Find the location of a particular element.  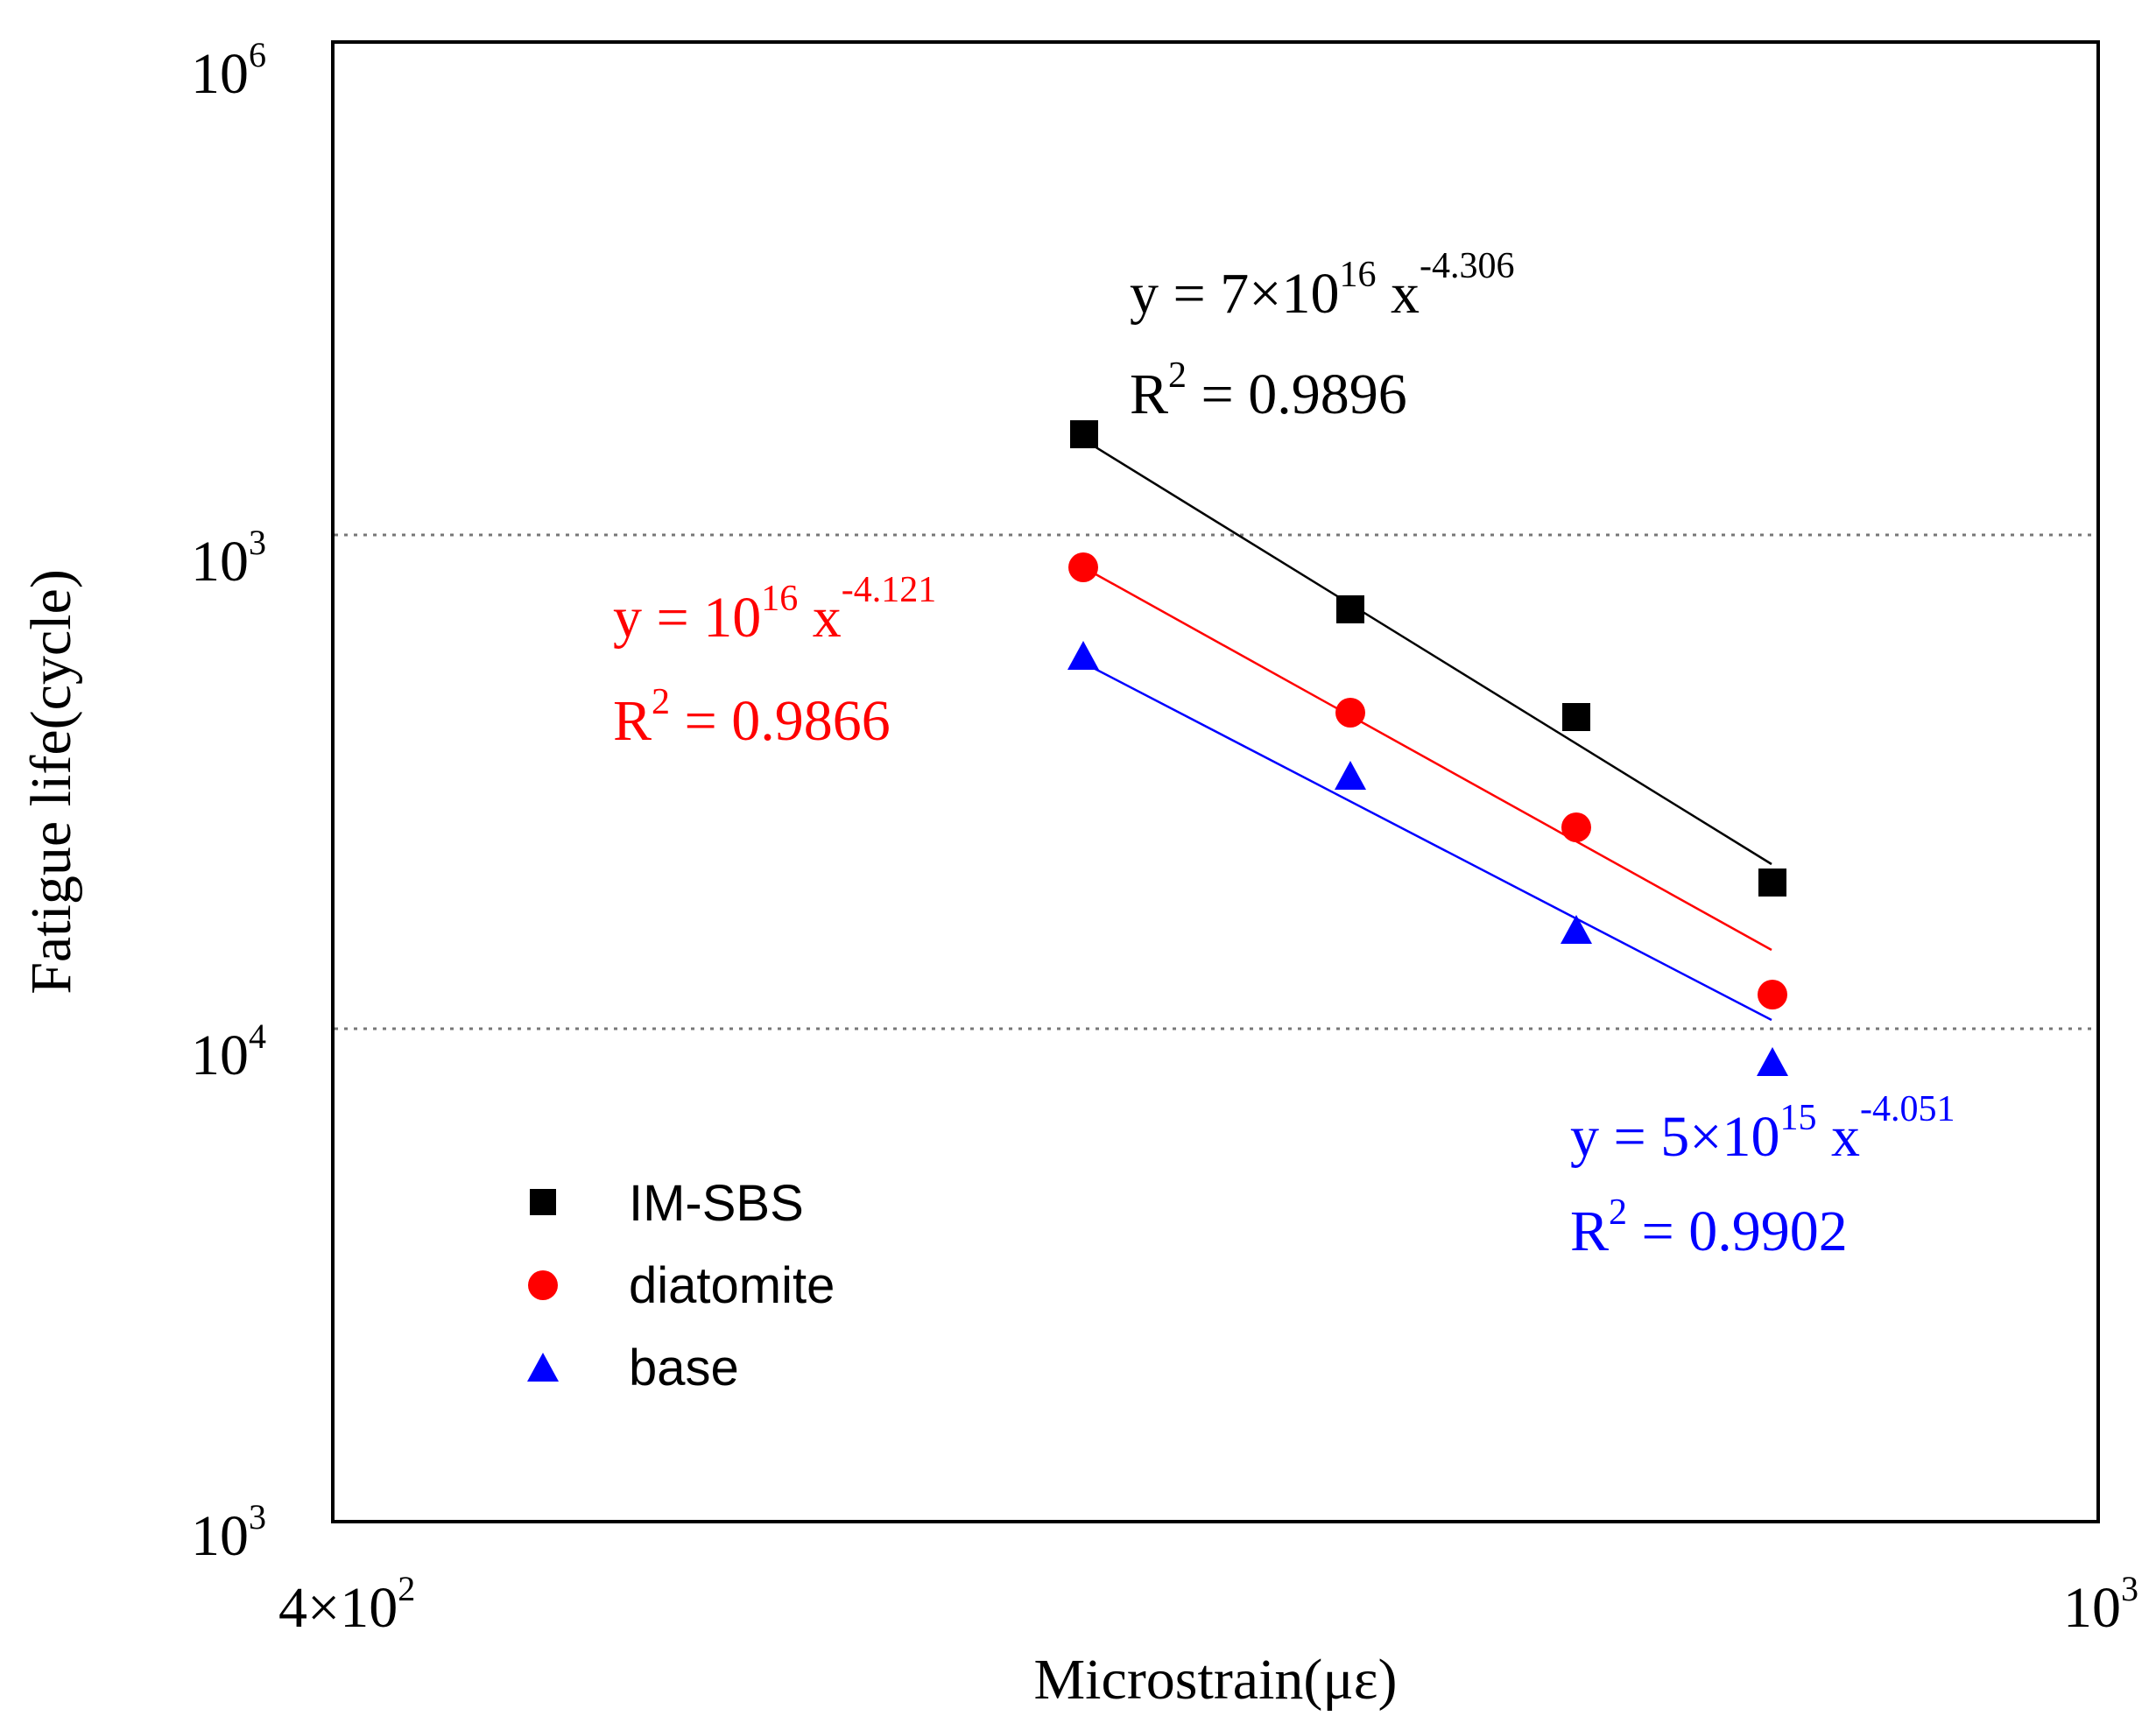

diatomite-annotation: y = 1016 x-4.121 R2 = 0.9866 is located at coordinates (774, 661).